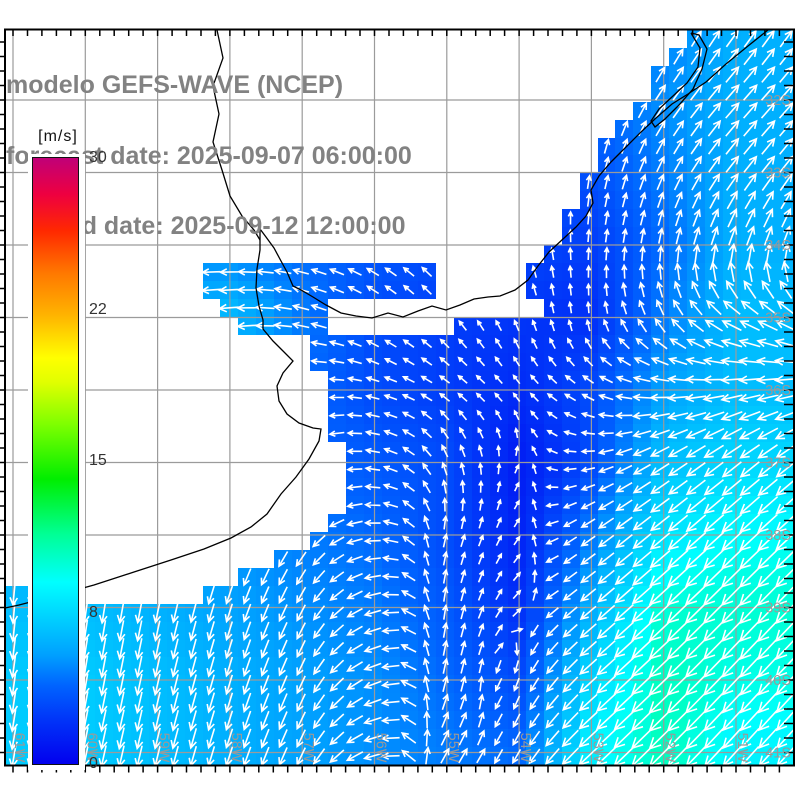  Describe the element at coordinates (164, 748) in the screenshot. I see `lon-label: 59W` at that location.